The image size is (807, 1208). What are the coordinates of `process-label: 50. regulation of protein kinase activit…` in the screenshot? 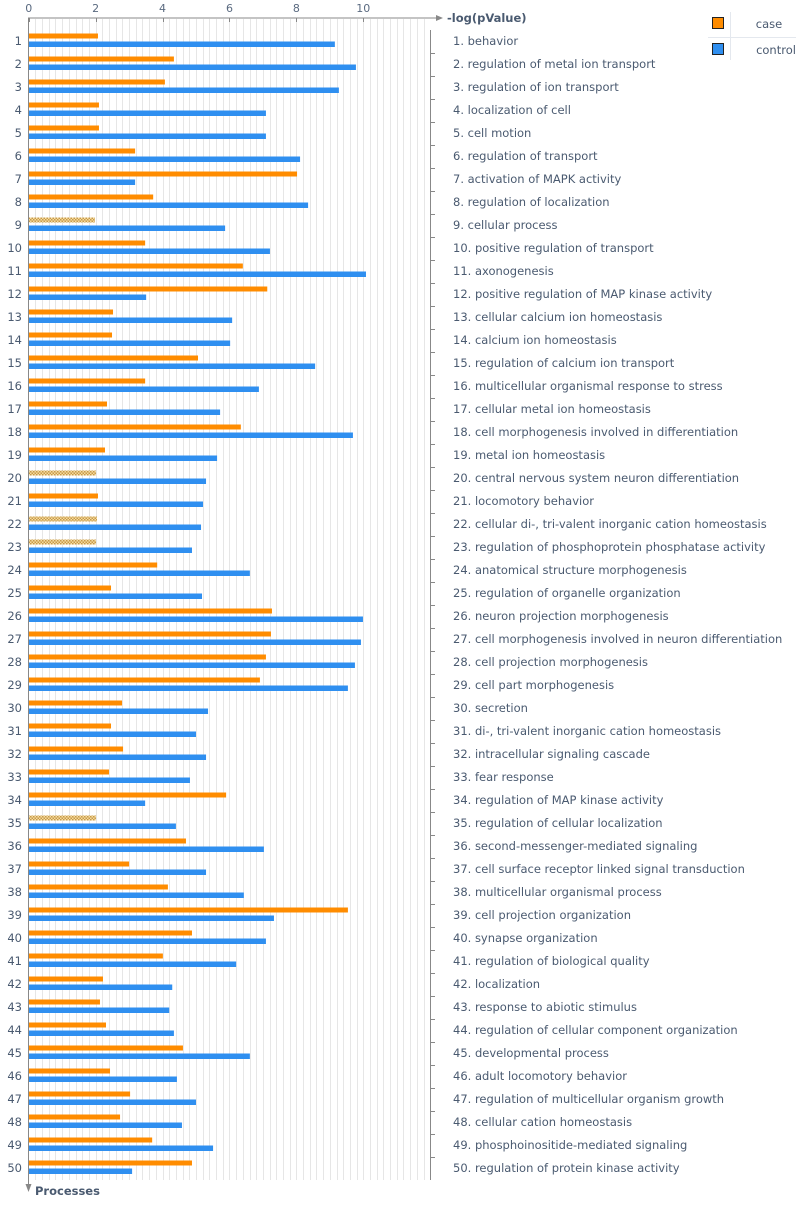 It's located at (566, 1168).